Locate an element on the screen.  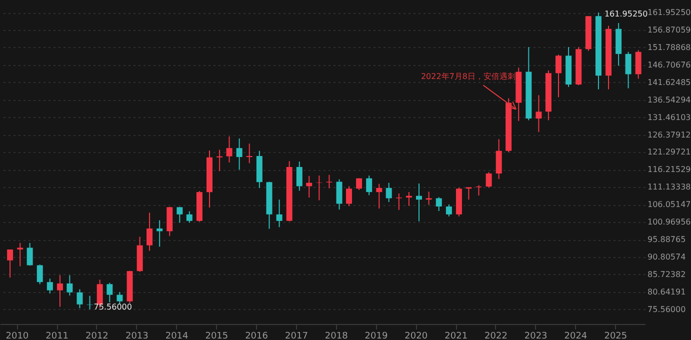
y-tick-label: 100.96956 is located at coordinates (669, 222).